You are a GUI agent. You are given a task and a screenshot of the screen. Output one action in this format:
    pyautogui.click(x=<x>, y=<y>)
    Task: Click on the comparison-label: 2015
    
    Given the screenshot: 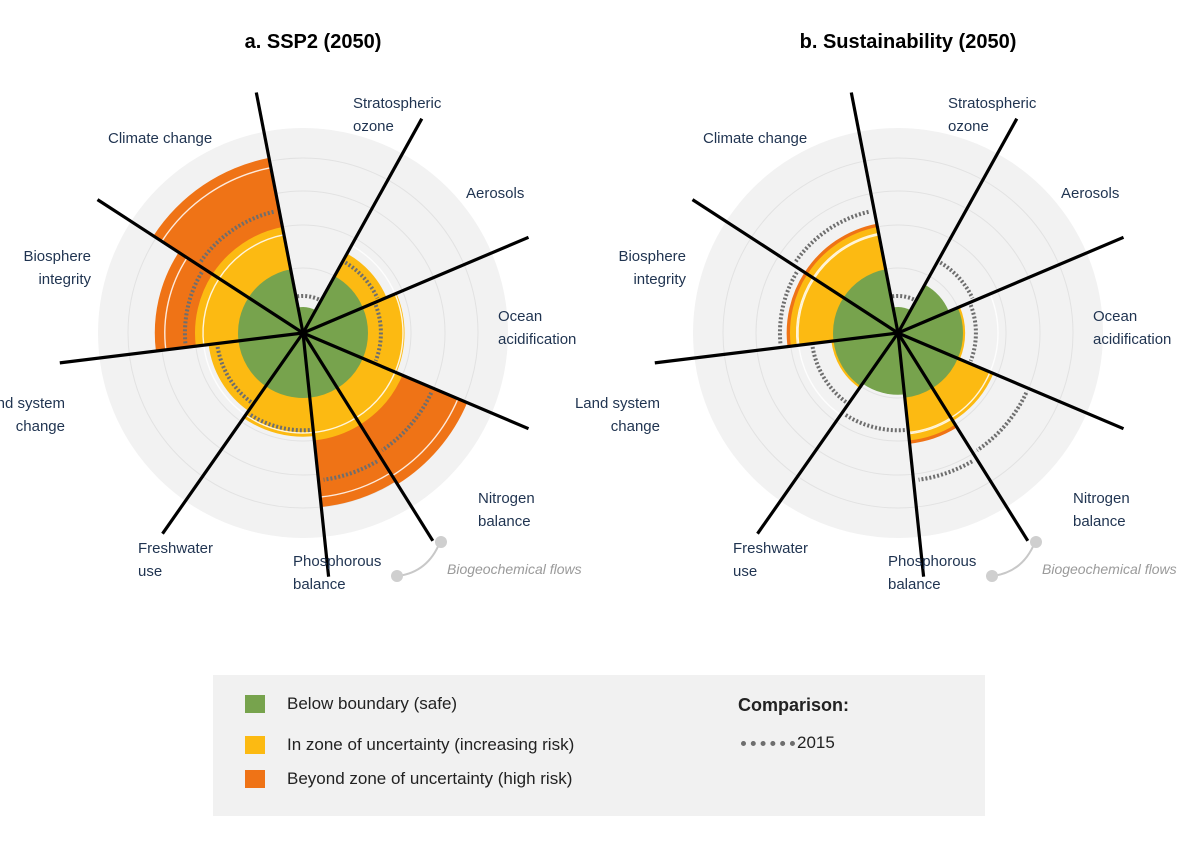 What is the action you would take?
    pyautogui.click(x=816, y=742)
    